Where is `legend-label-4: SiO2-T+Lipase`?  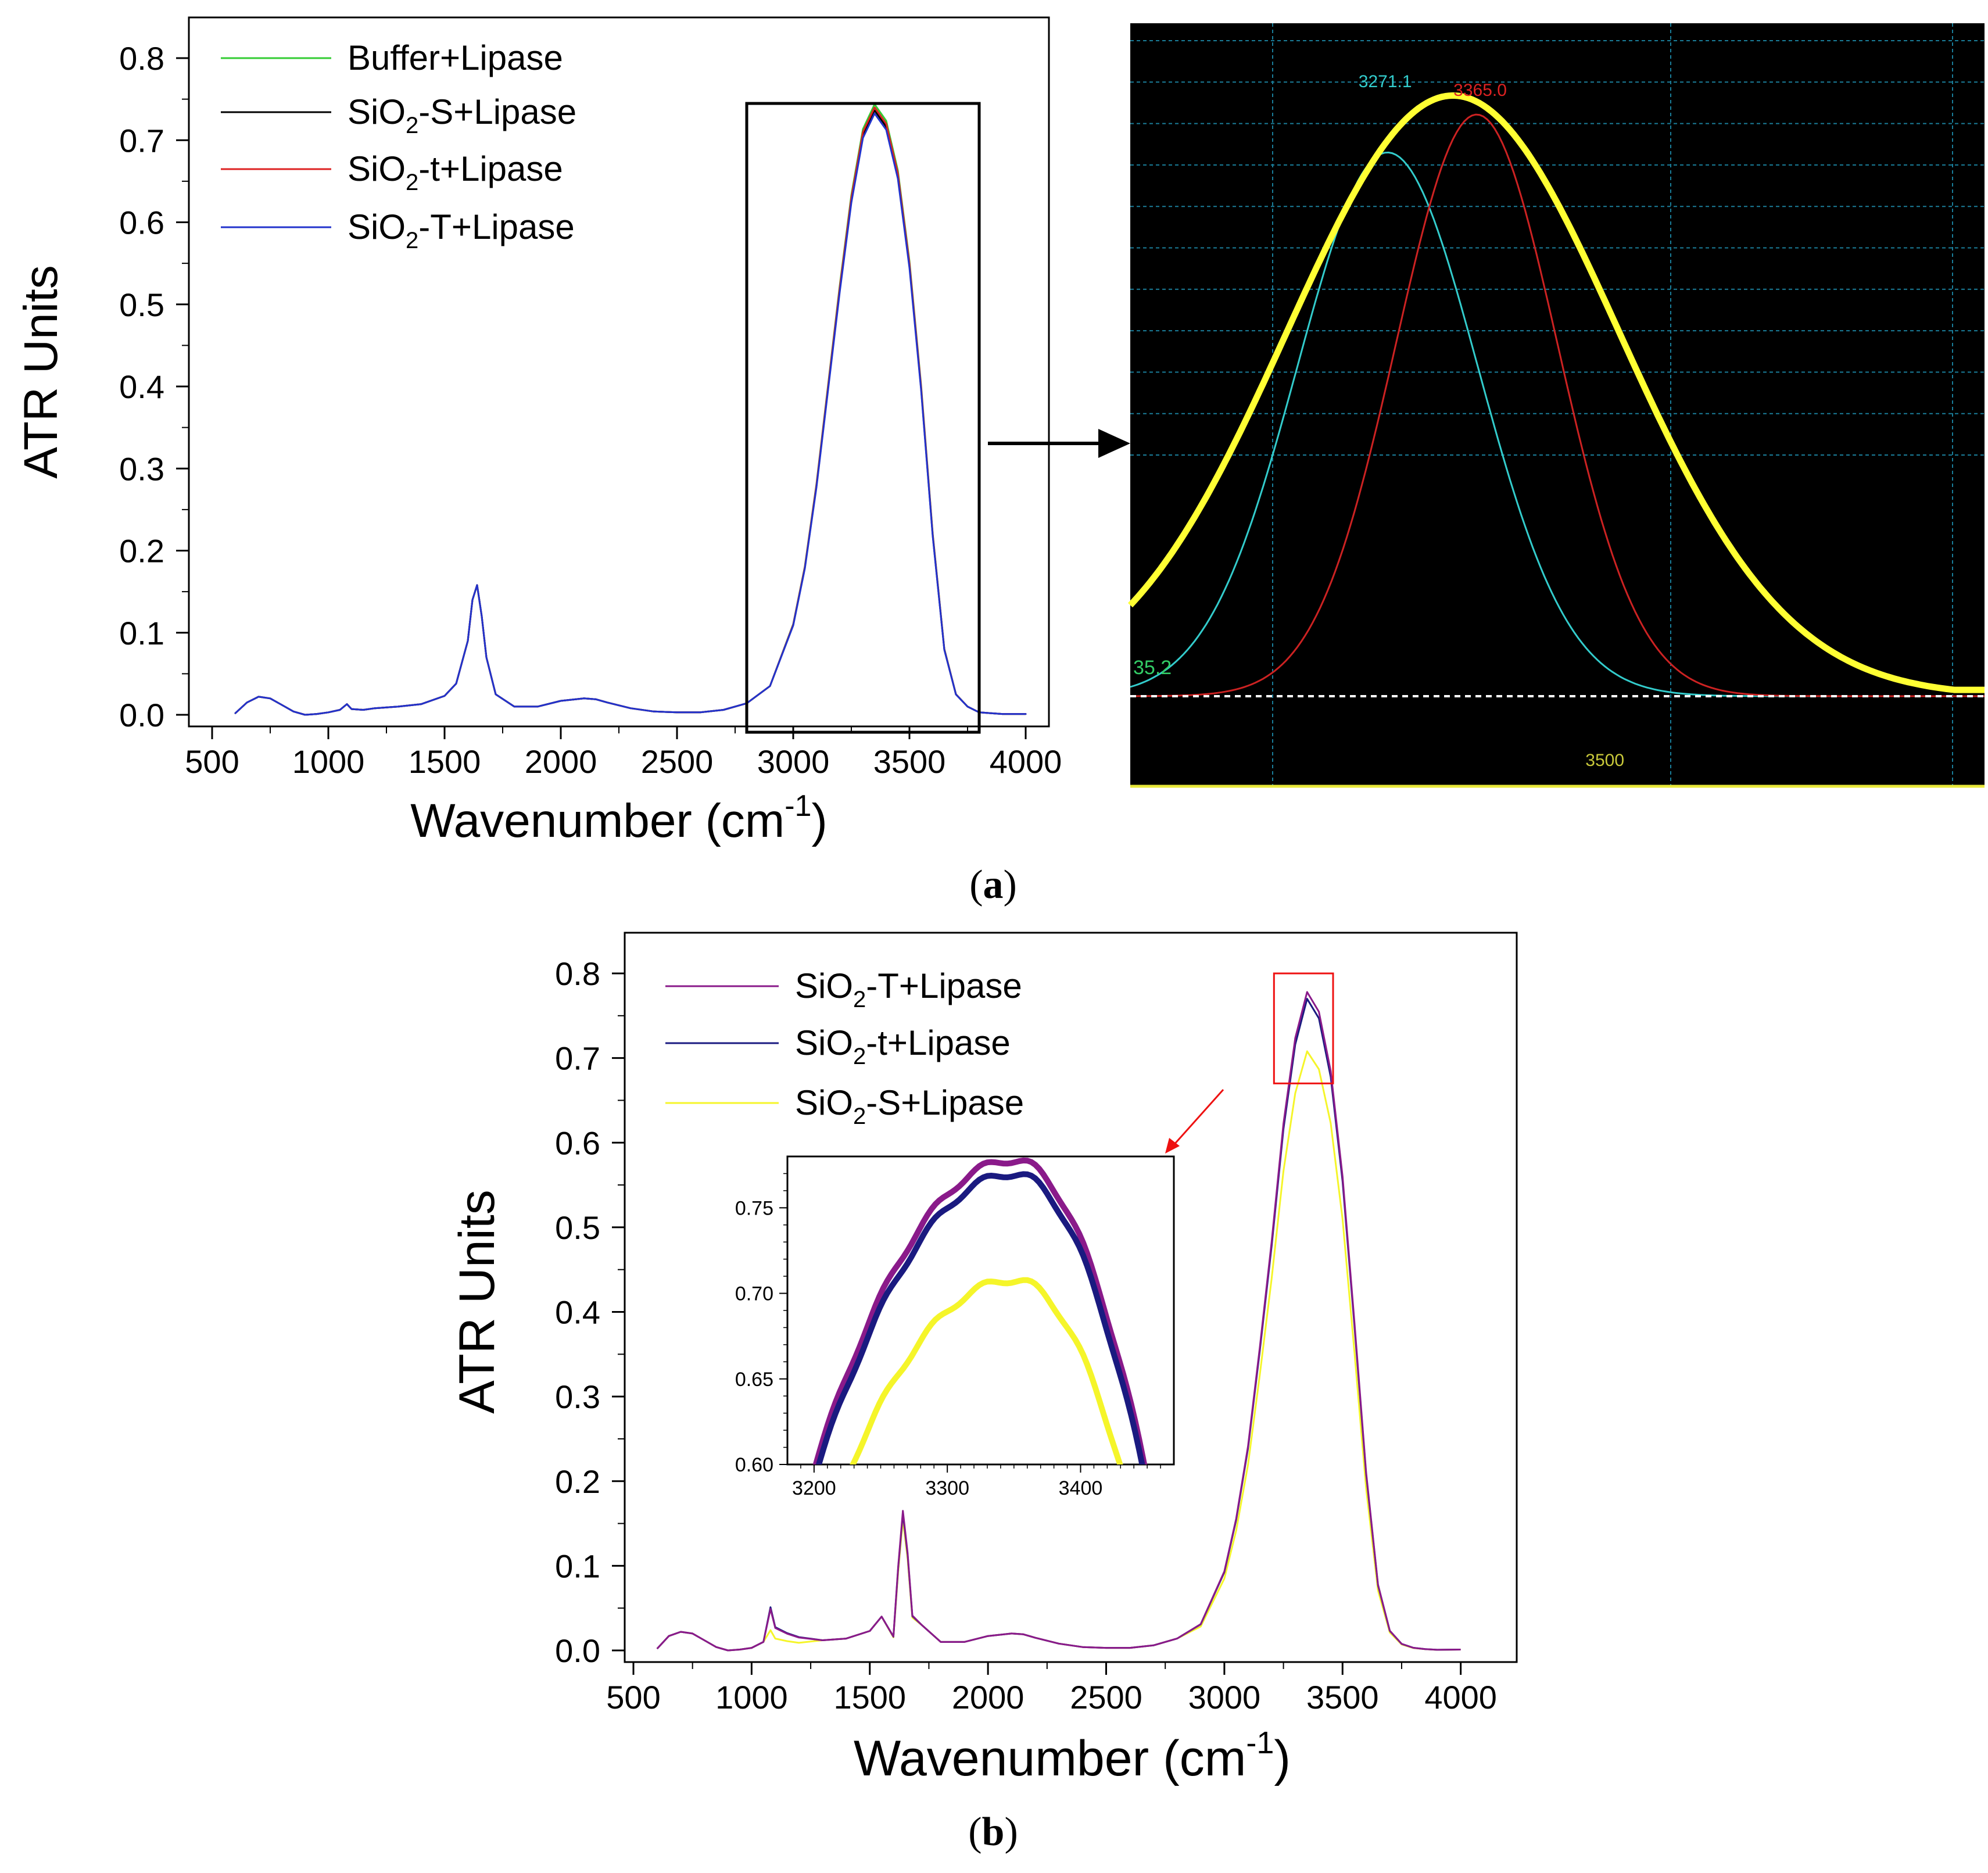 legend-label-4: SiO2-T+Lipase is located at coordinates (461, 230).